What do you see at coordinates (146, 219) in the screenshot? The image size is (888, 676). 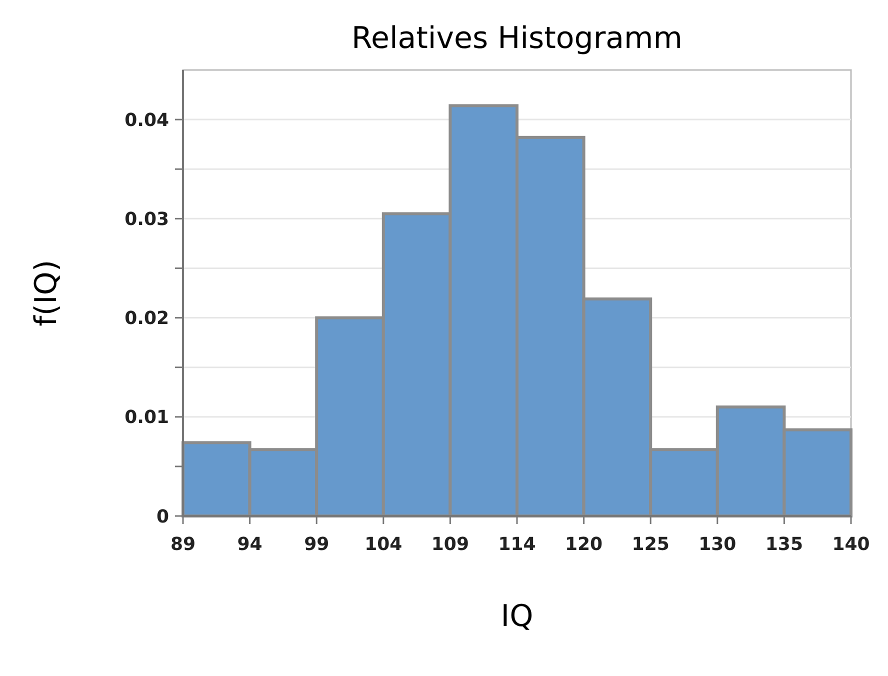 I see `y-tick-label: 0.03` at bounding box center [146, 219].